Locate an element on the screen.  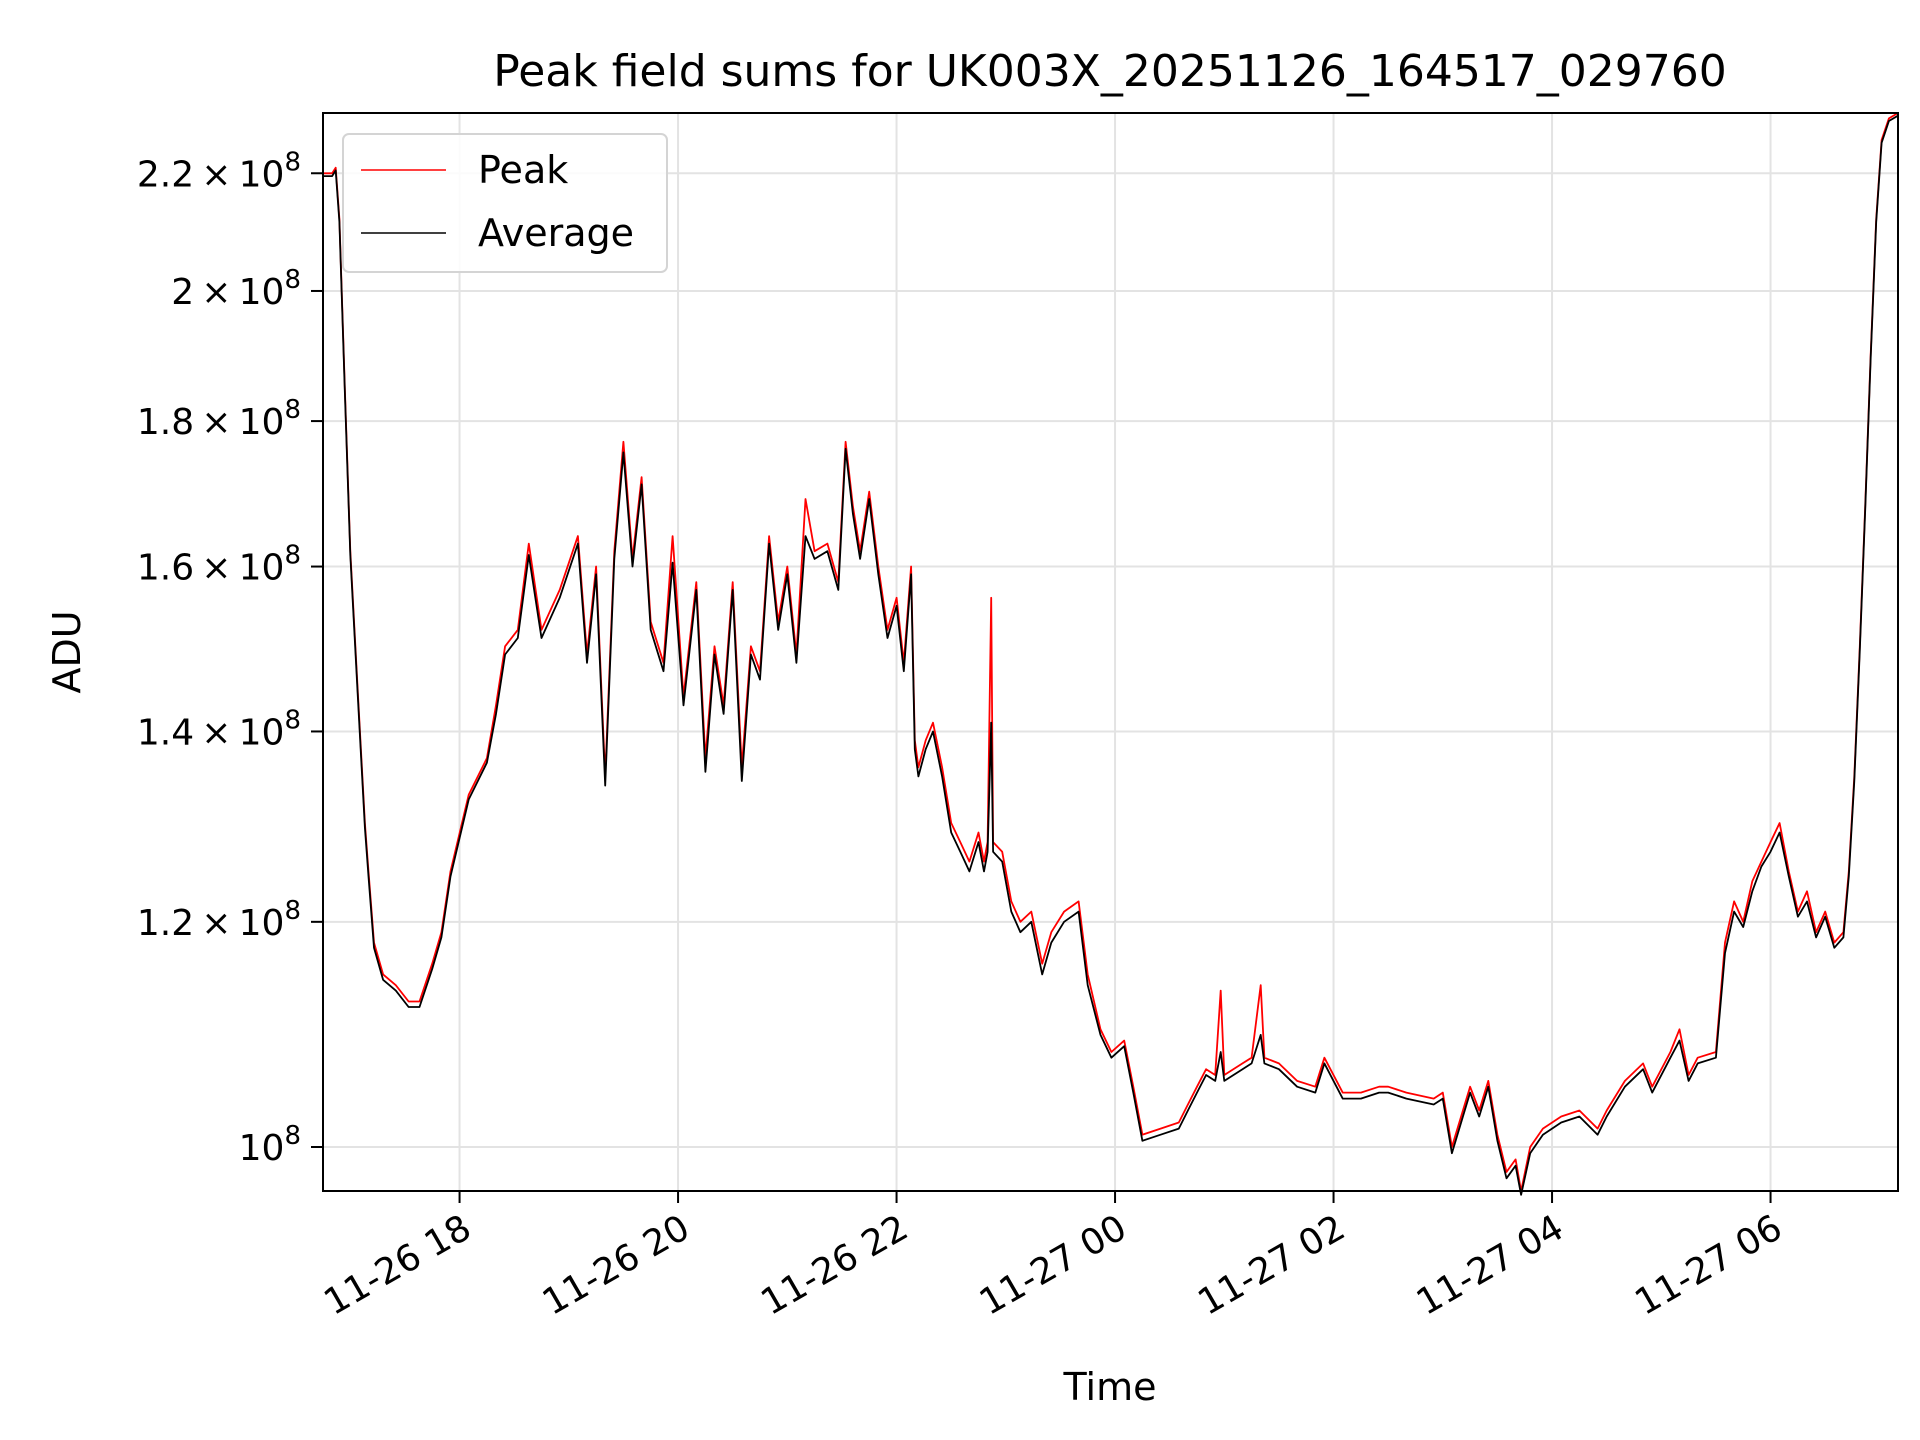
y-tick-label: 2 × 108 is located at coordinates (236, 289).